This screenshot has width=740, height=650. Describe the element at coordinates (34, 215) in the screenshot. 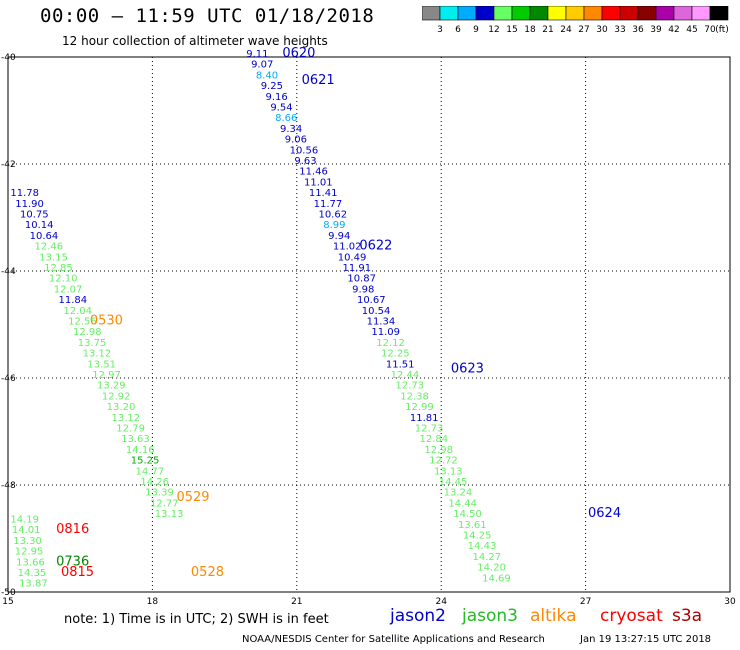

I see `swh-value-label: 10.75` at that location.